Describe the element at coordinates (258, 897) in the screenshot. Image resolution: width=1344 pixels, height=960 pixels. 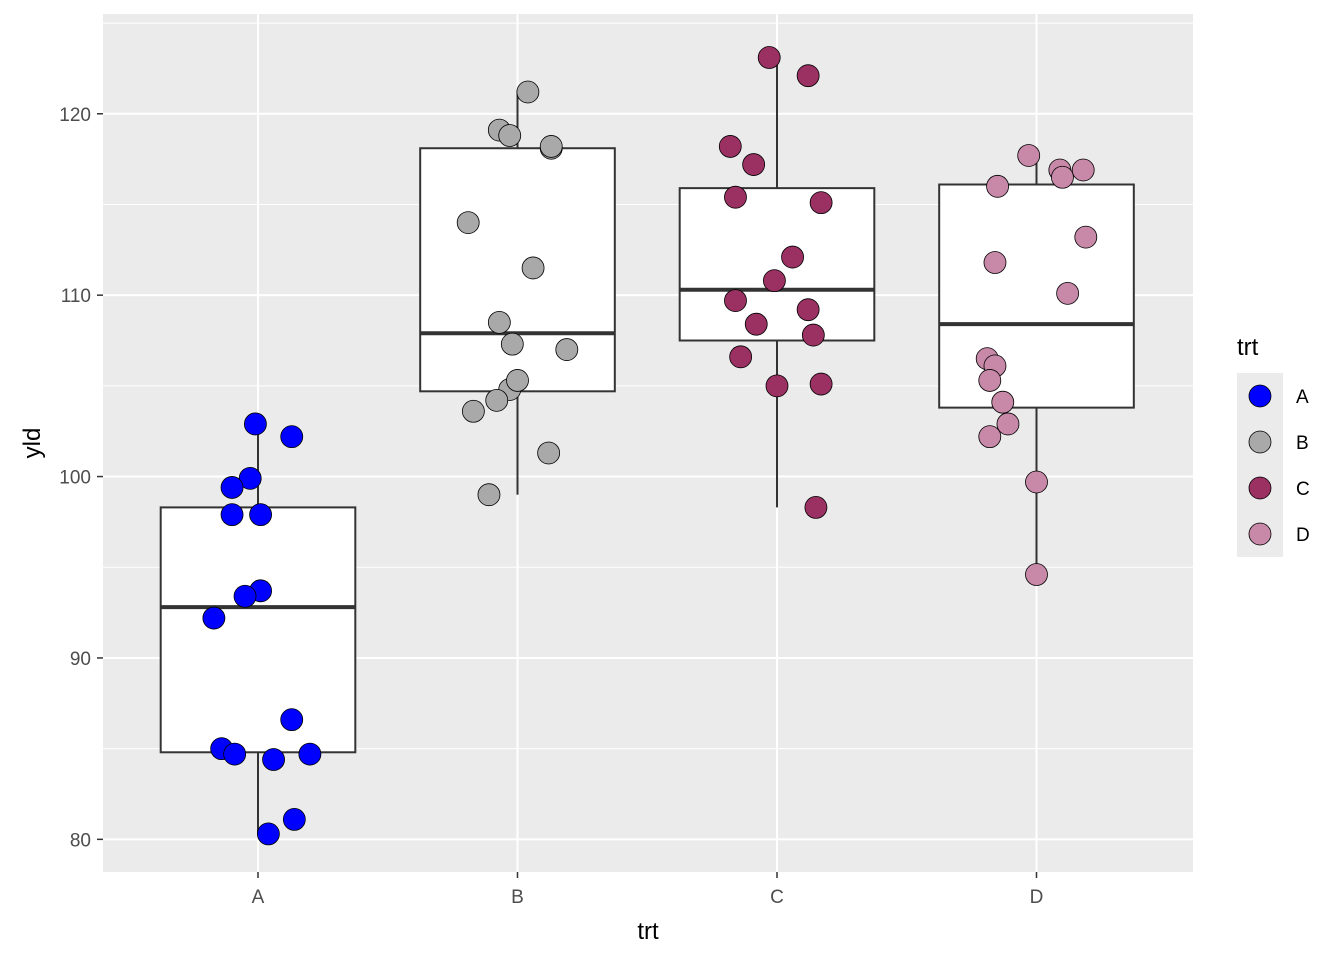
I see `x-tick-label: A` at that location.